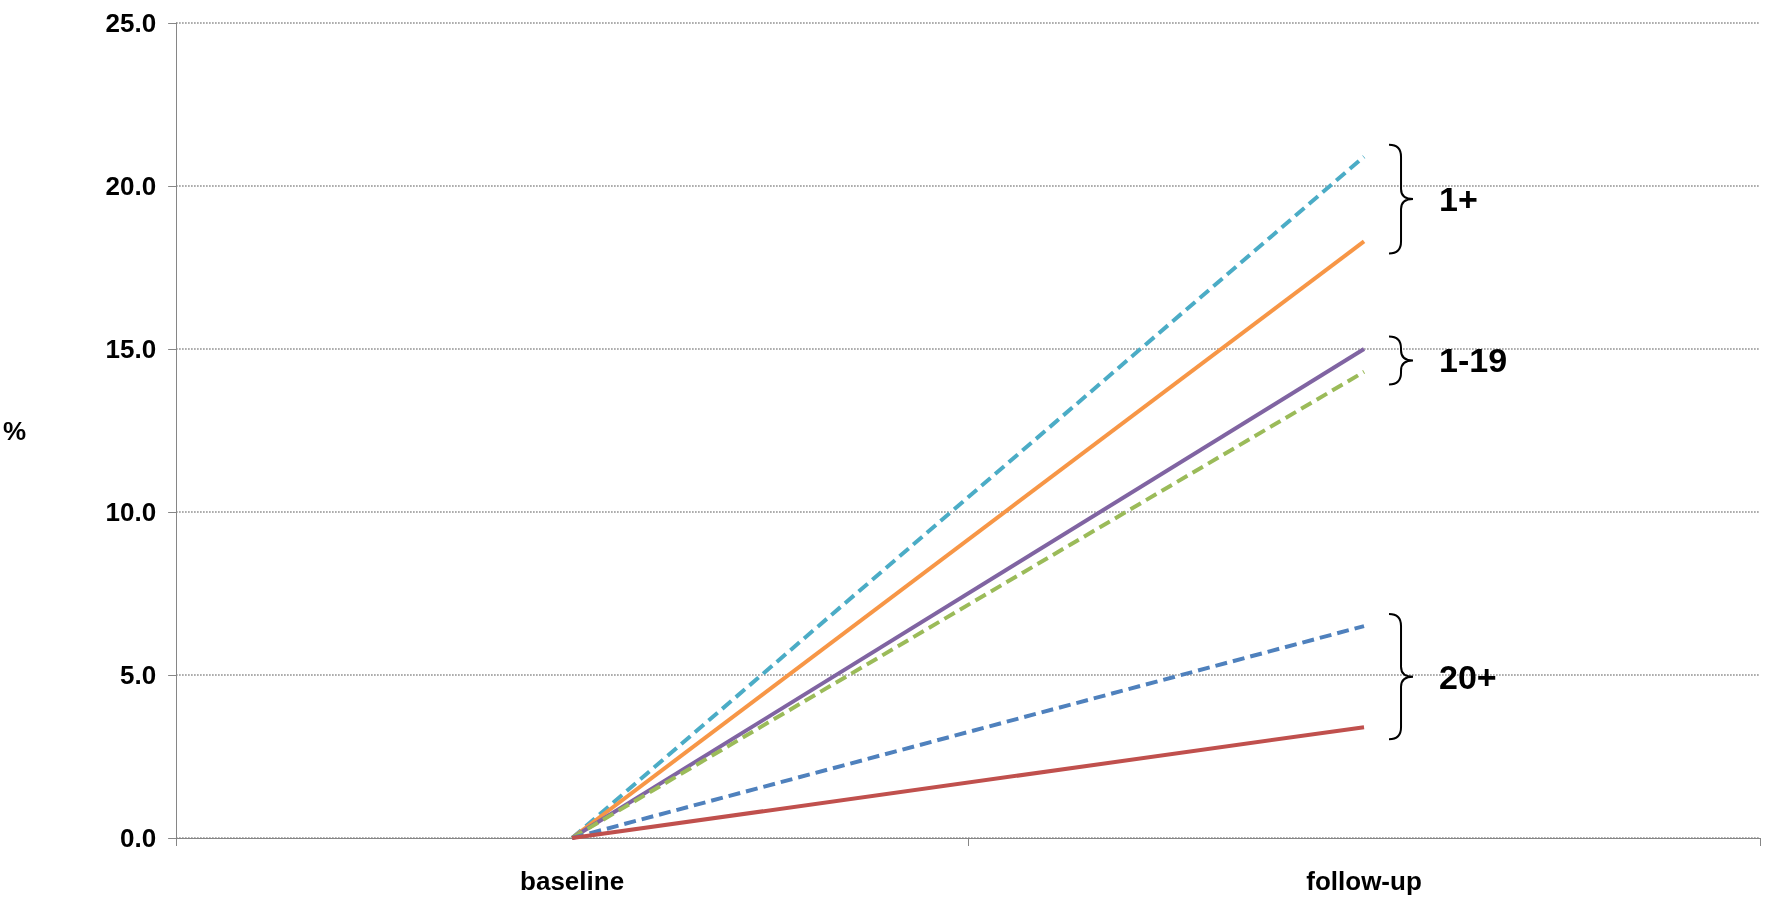  I want to click on y-tick-label: 5.0, so click(138, 675).